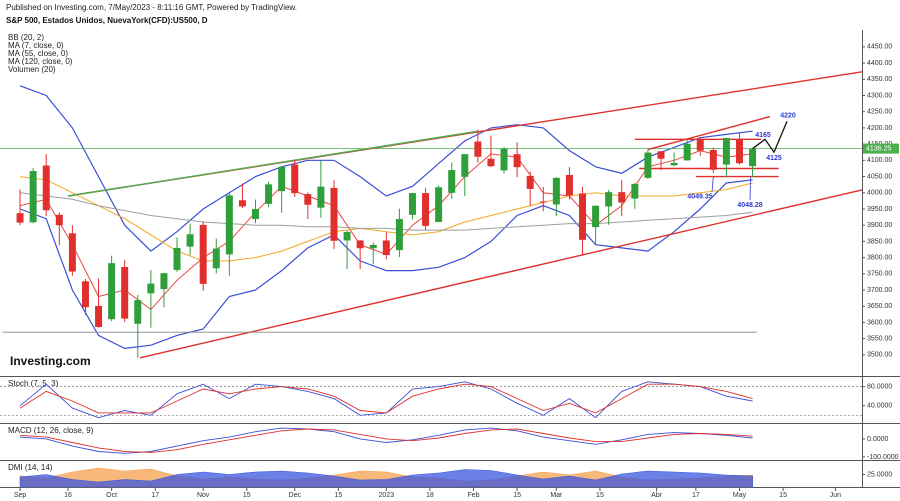 Image resolution: width=900 pixels, height=501 pixels. What do you see at coordinates (878, 439) in the screenshot?
I see `y-tick-label: 0.0000` at bounding box center [878, 439].